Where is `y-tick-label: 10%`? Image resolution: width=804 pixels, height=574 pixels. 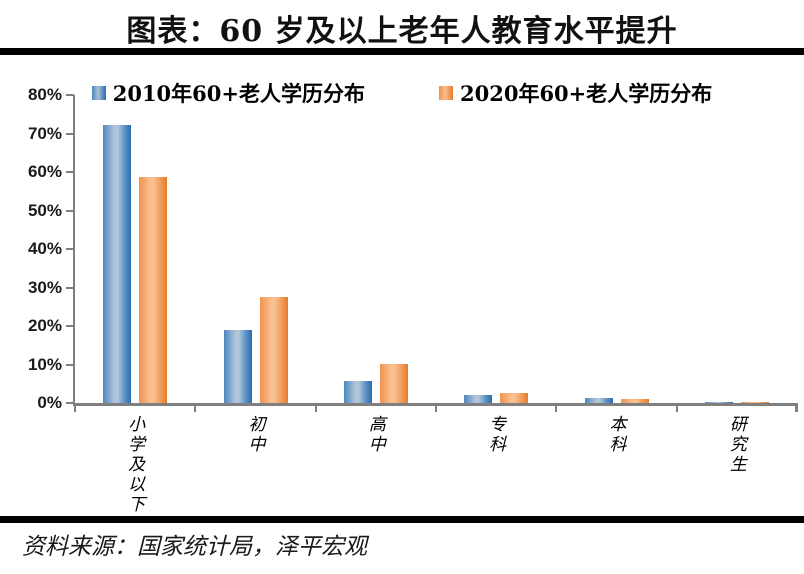 y-tick-label: 10% is located at coordinates (44, 364).